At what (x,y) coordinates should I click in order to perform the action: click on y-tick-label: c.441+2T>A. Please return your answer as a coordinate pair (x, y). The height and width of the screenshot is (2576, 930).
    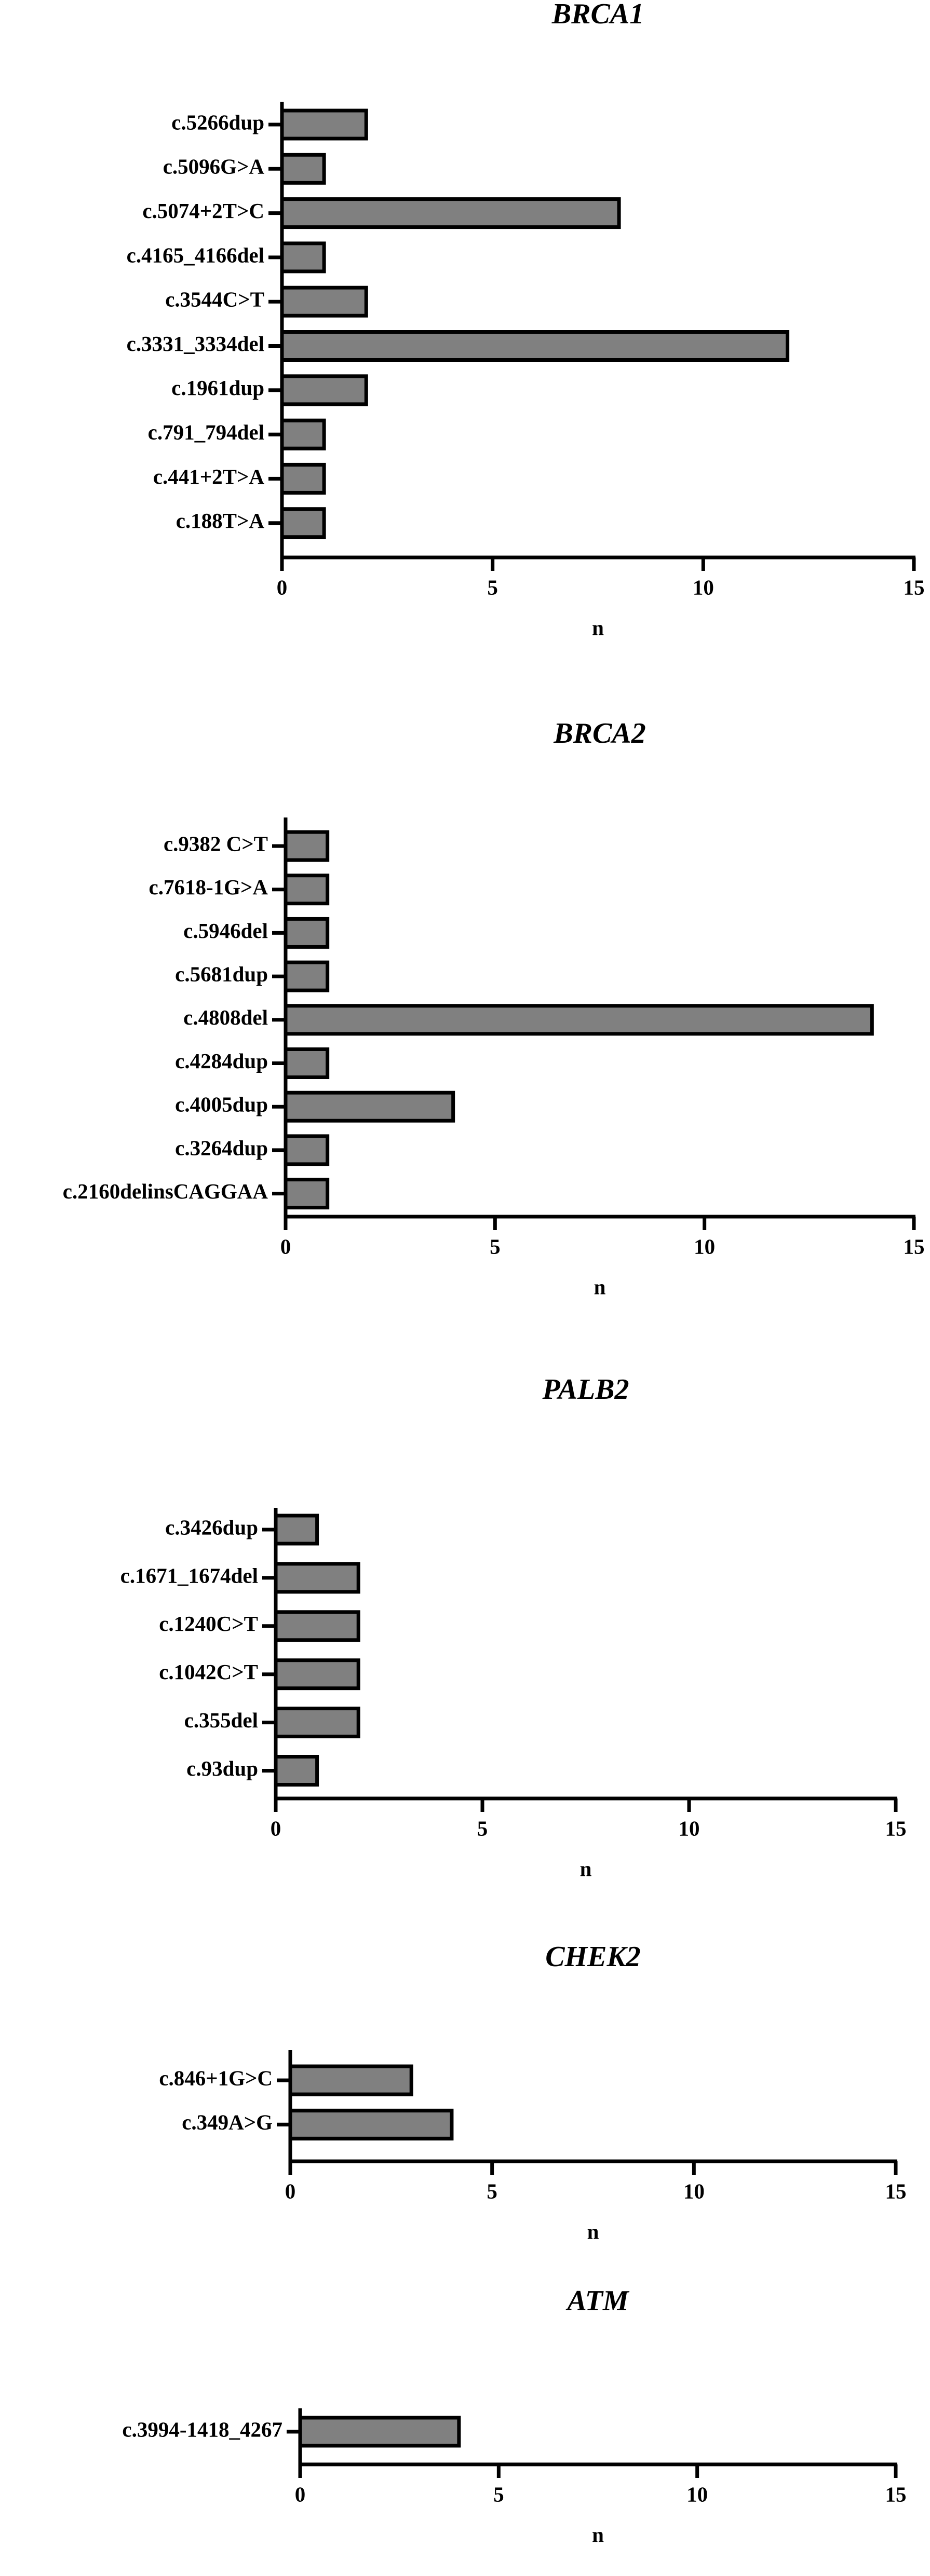
    Looking at the image, I should click on (209, 476).